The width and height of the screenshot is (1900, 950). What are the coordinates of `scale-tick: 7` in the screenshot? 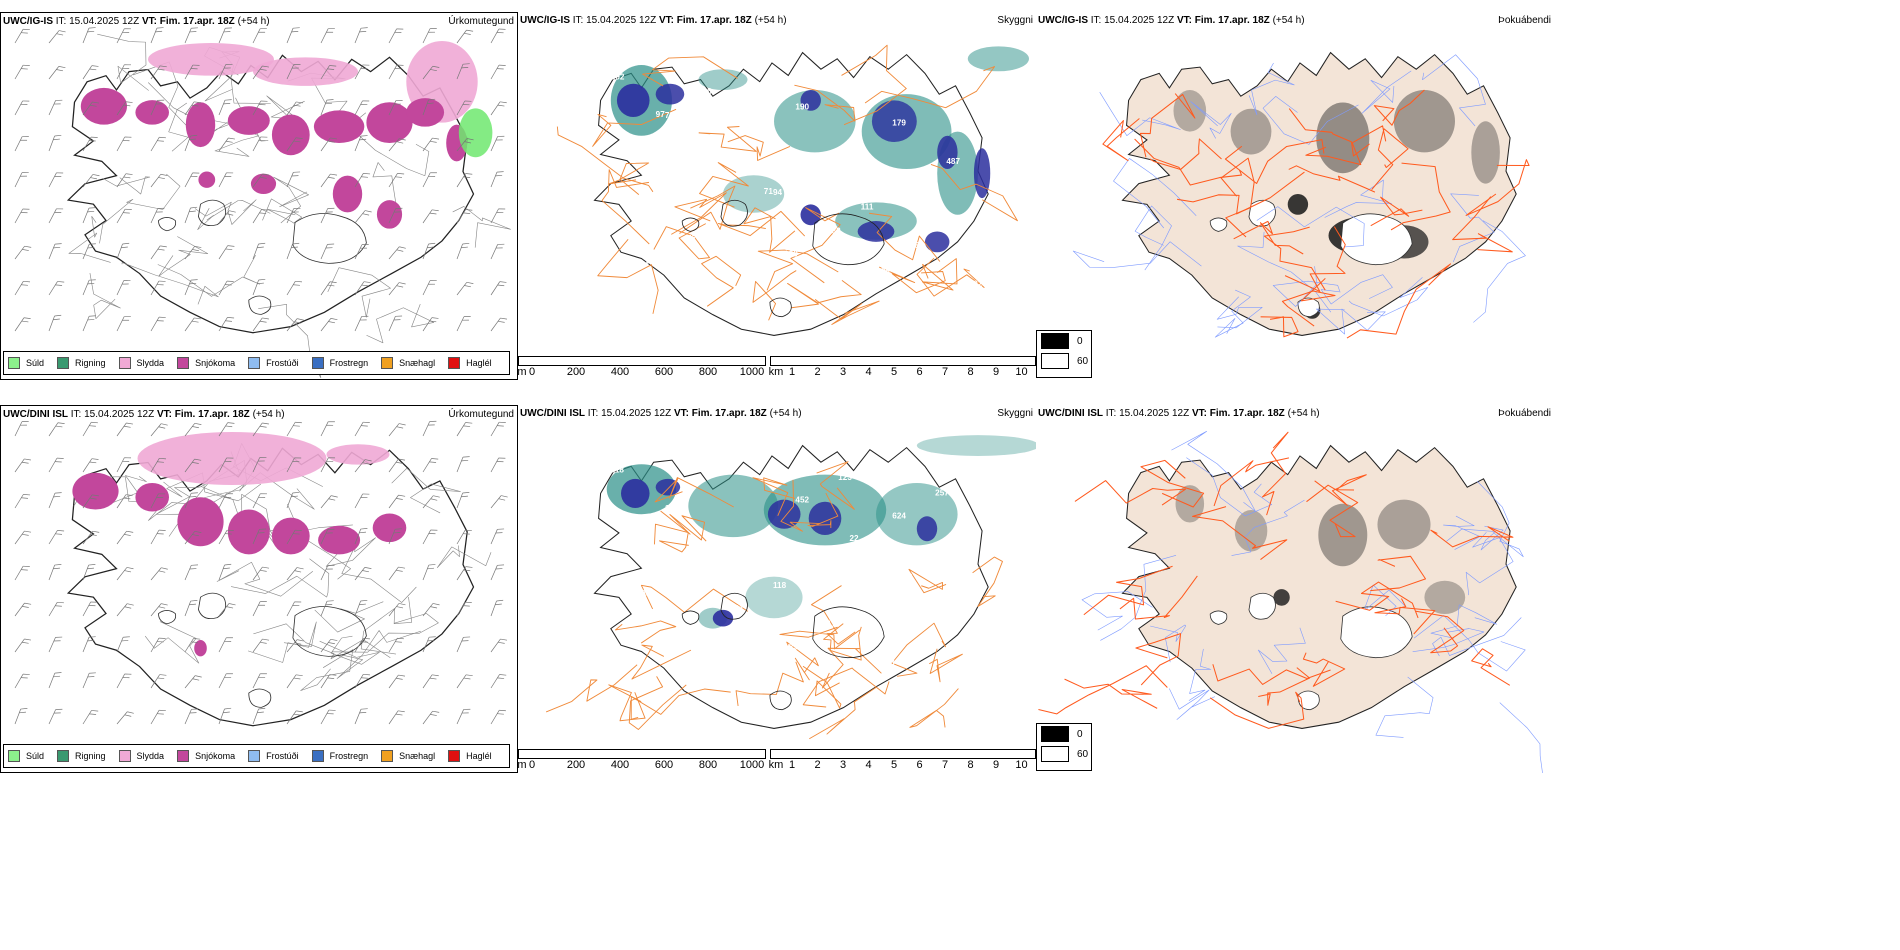 It's located at (945, 765).